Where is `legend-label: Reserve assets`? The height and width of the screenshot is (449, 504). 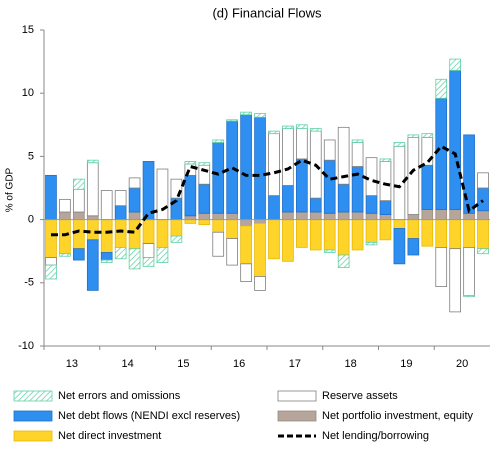 legend-label: Reserve assets is located at coordinates (360, 396).